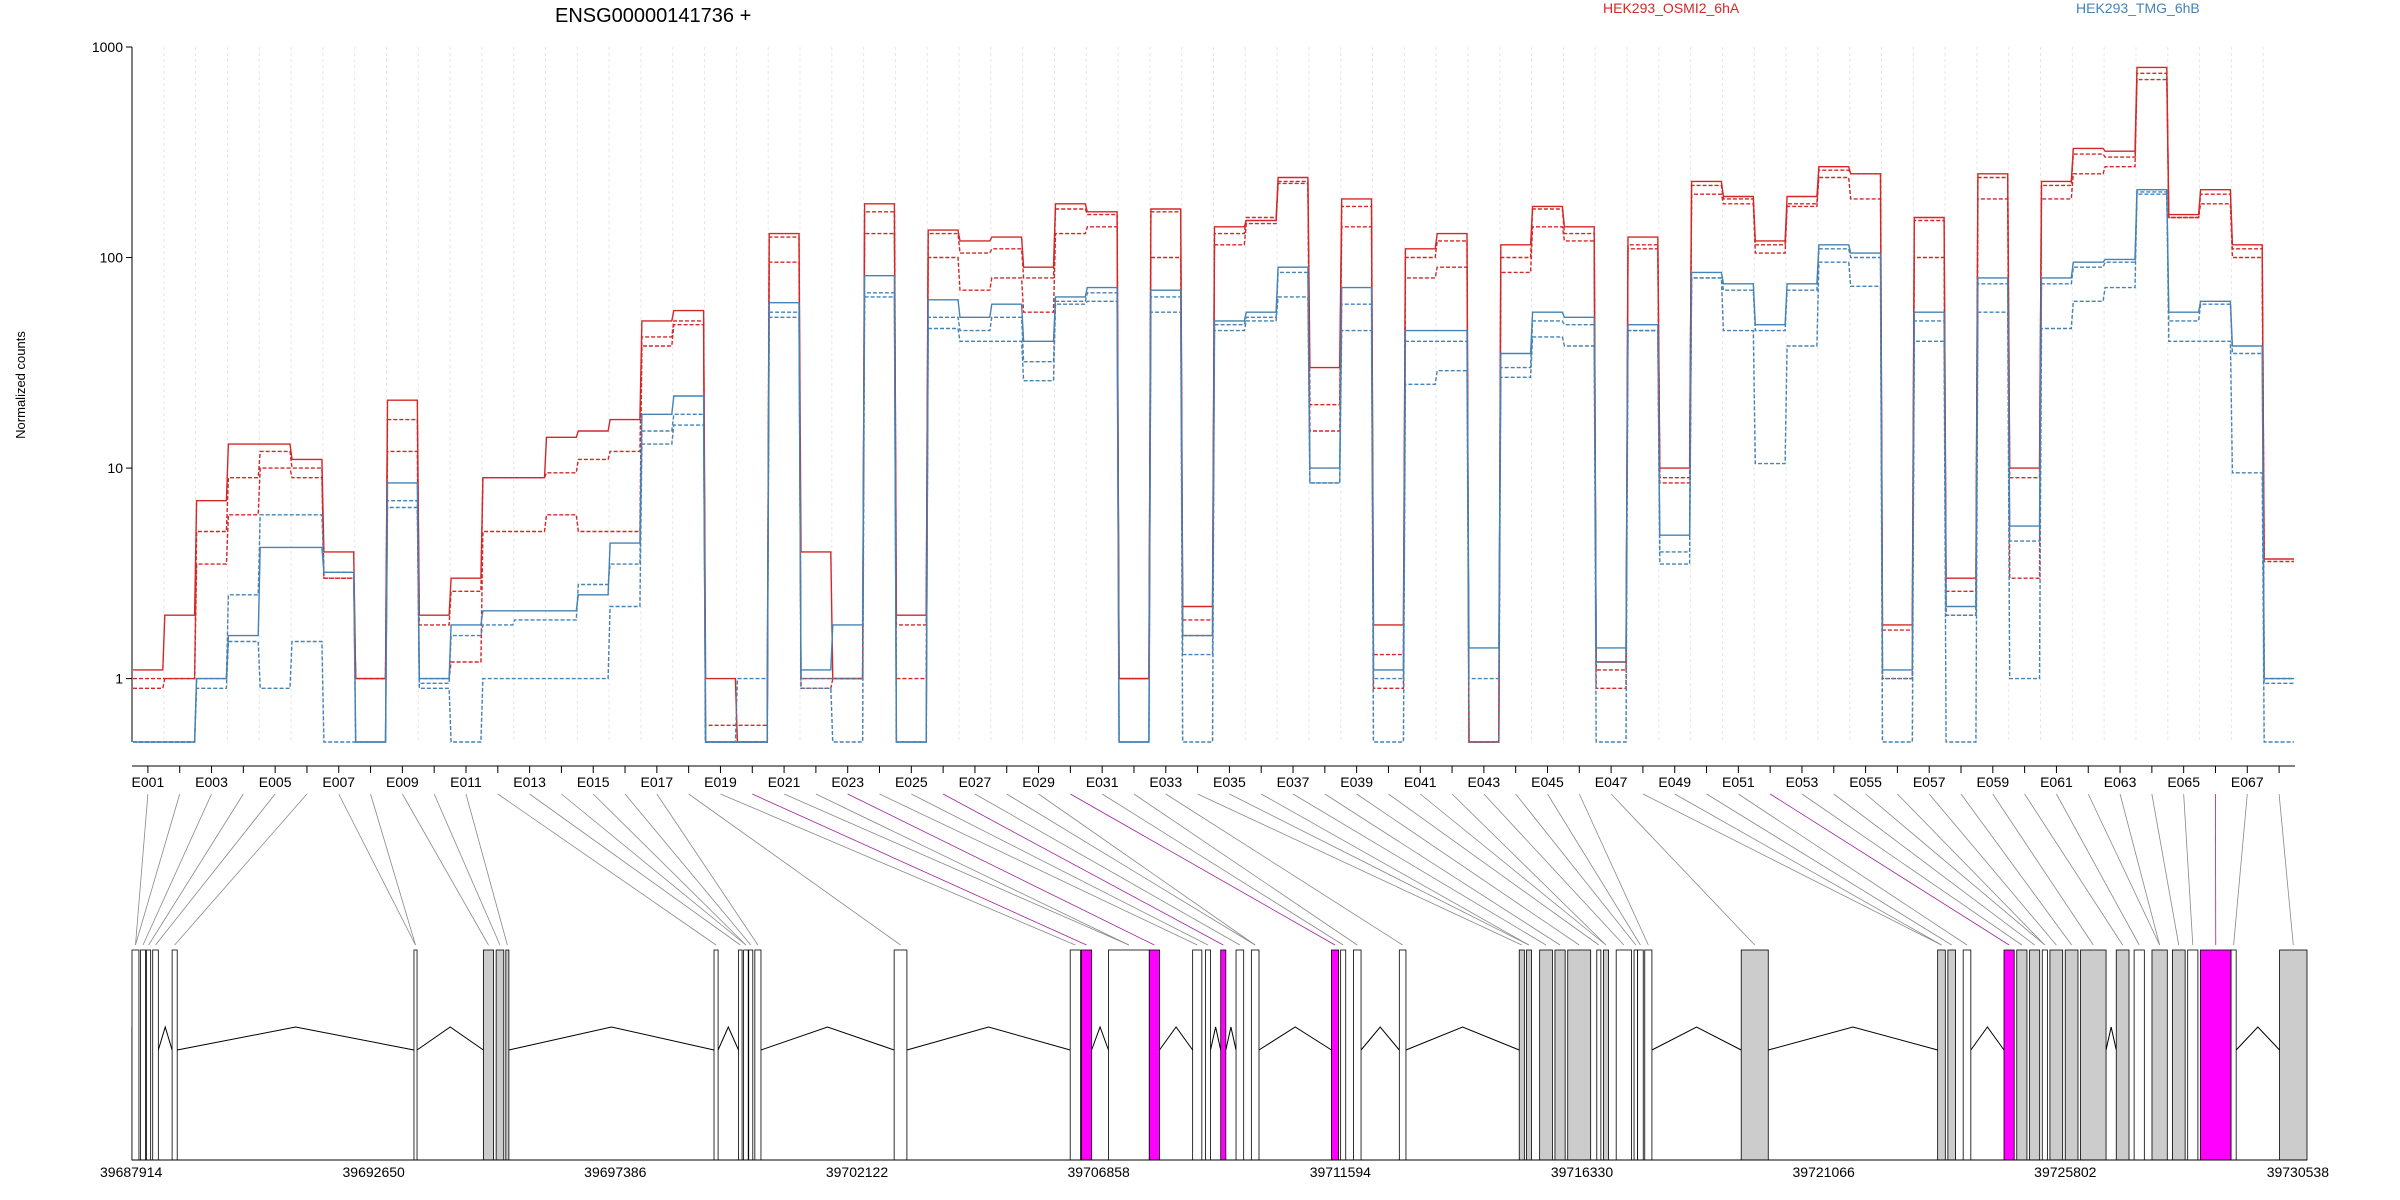 This screenshot has height=1200, width=2400. Describe the element at coordinates (1802, 782) in the screenshot. I see `x-tick-label: E053` at that location.